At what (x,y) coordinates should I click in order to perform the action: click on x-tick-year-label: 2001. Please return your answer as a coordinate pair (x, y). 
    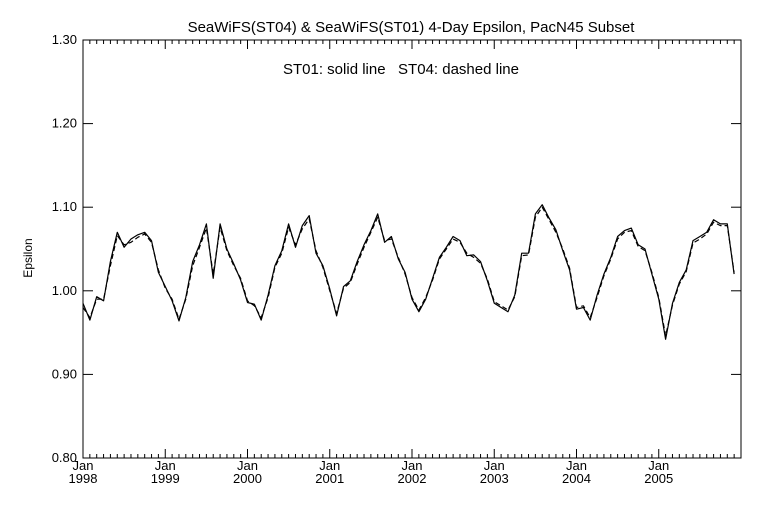
    Looking at the image, I should click on (329, 478).